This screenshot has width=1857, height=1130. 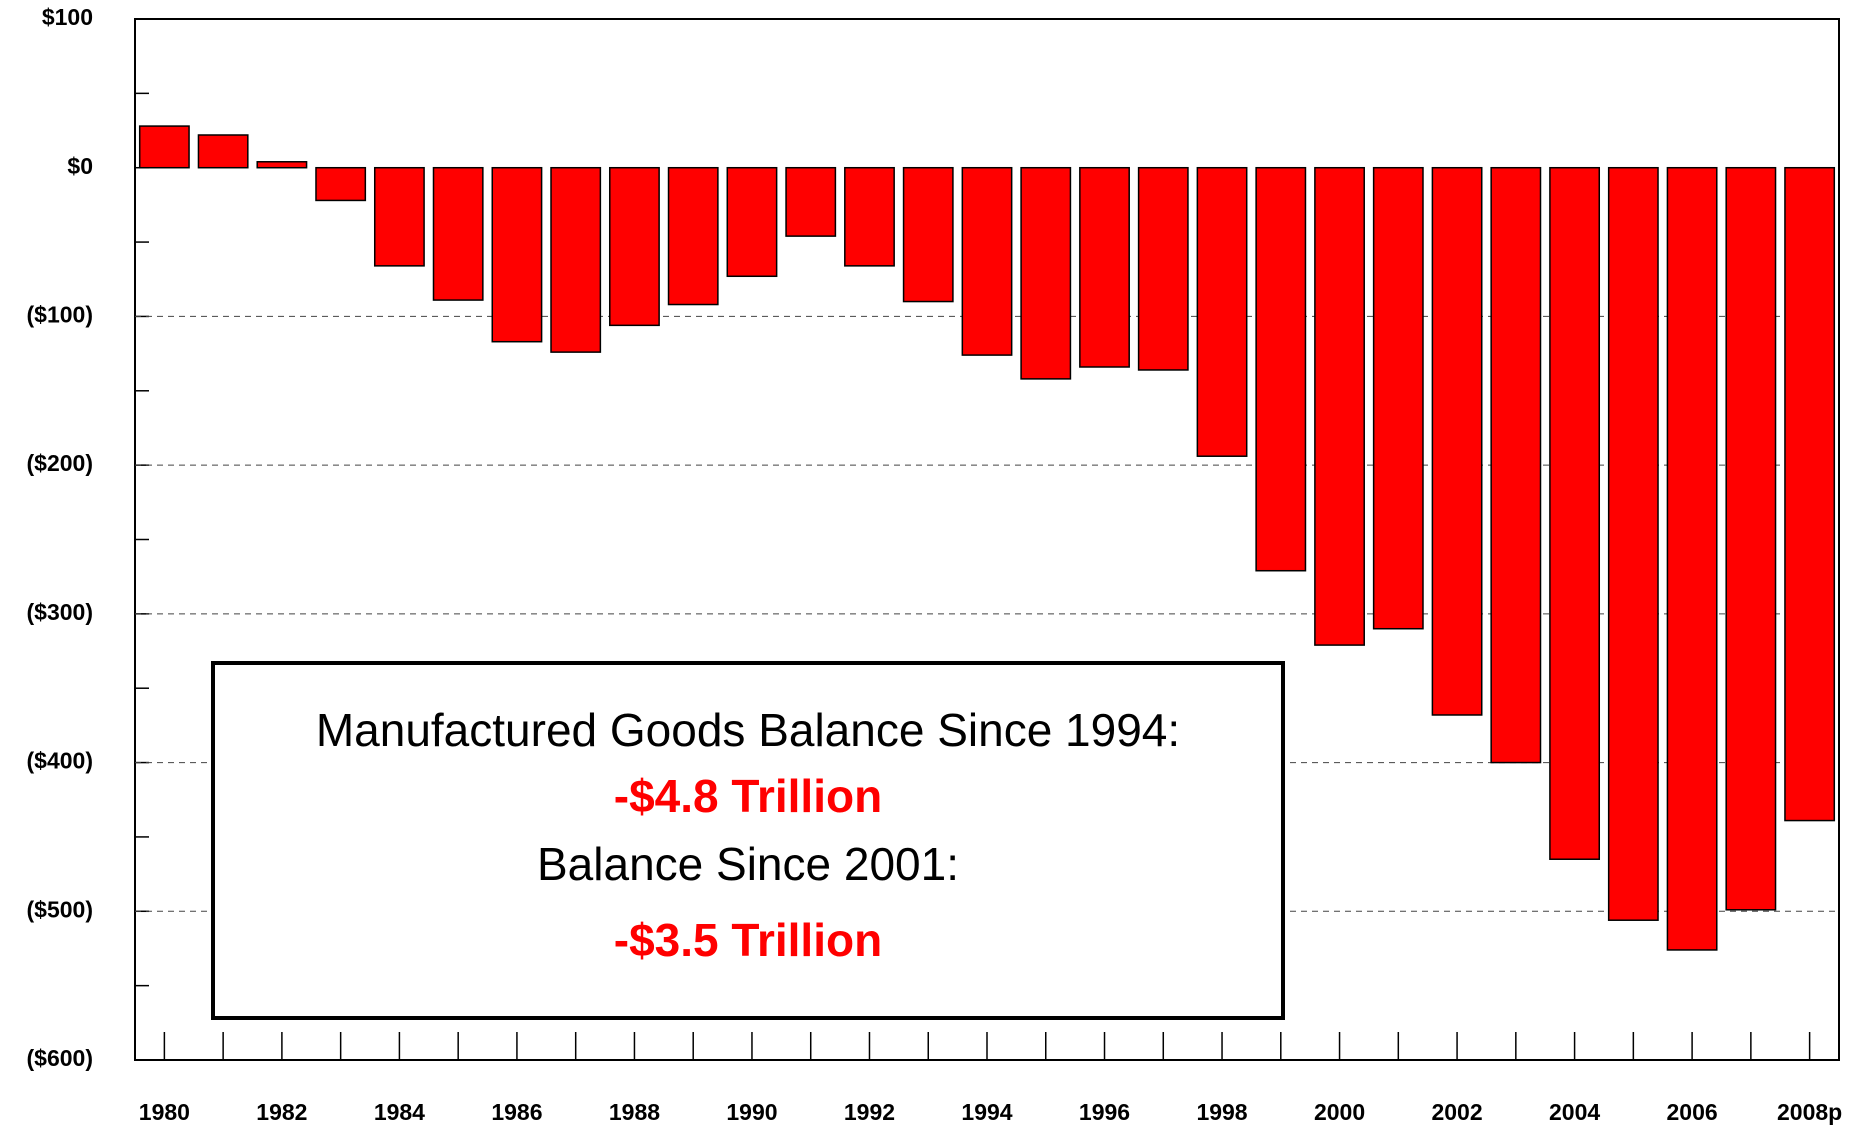 What do you see at coordinates (60, 761) in the screenshot?
I see `y-tick-label: ($400)` at bounding box center [60, 761].